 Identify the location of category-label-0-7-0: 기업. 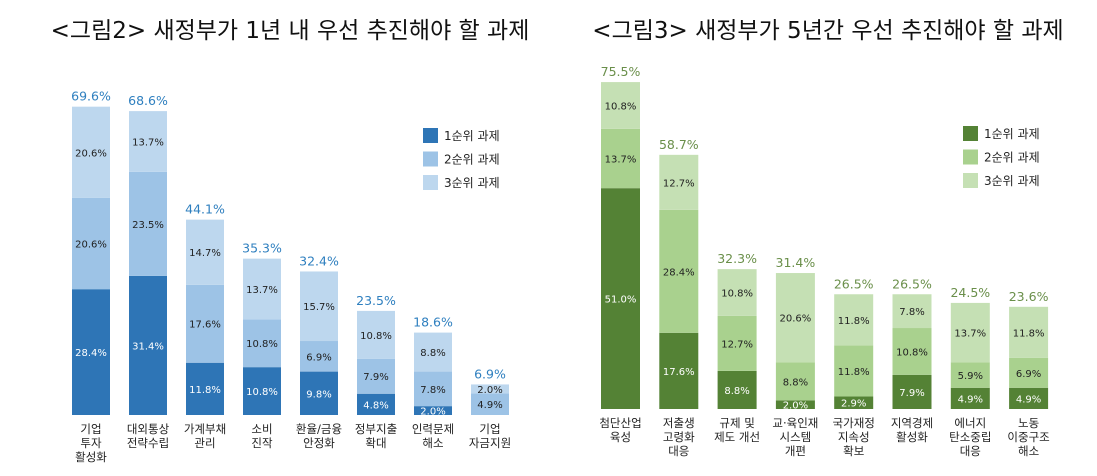
(489, 429).